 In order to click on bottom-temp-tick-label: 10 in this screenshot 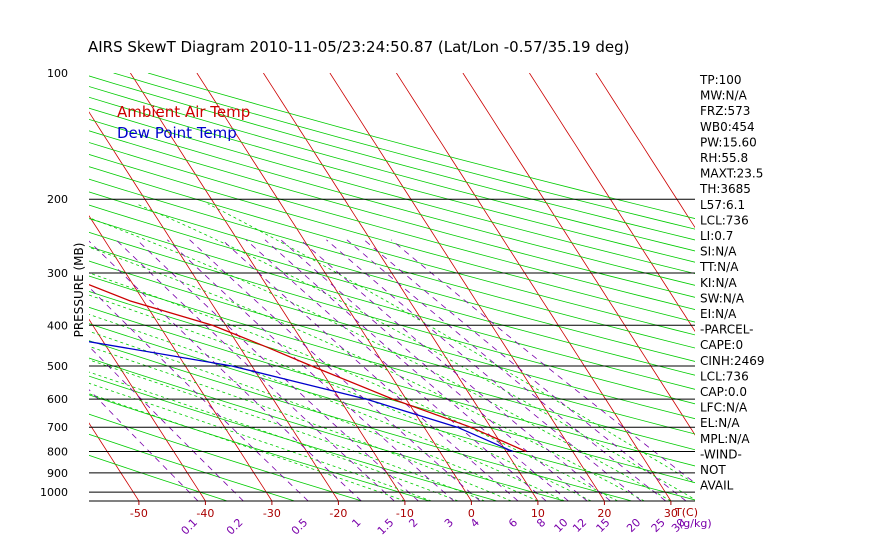, I will do `click(538, 513)`.